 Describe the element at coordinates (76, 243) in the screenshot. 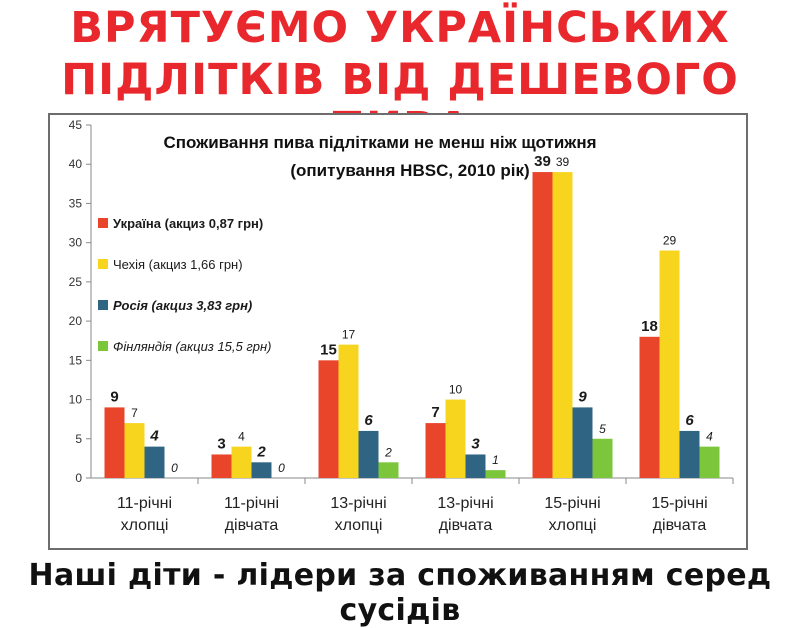

I see `y-tick-label: 30` at that location.